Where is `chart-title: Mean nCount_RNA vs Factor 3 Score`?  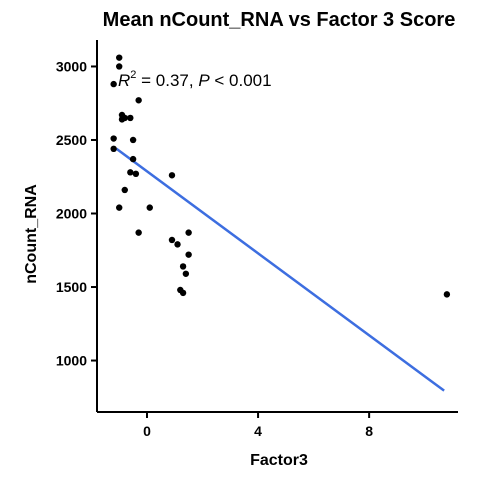 chart-title: Mean nCount_RNA vs Factor 3 Score is located at coordinates (279, 20).